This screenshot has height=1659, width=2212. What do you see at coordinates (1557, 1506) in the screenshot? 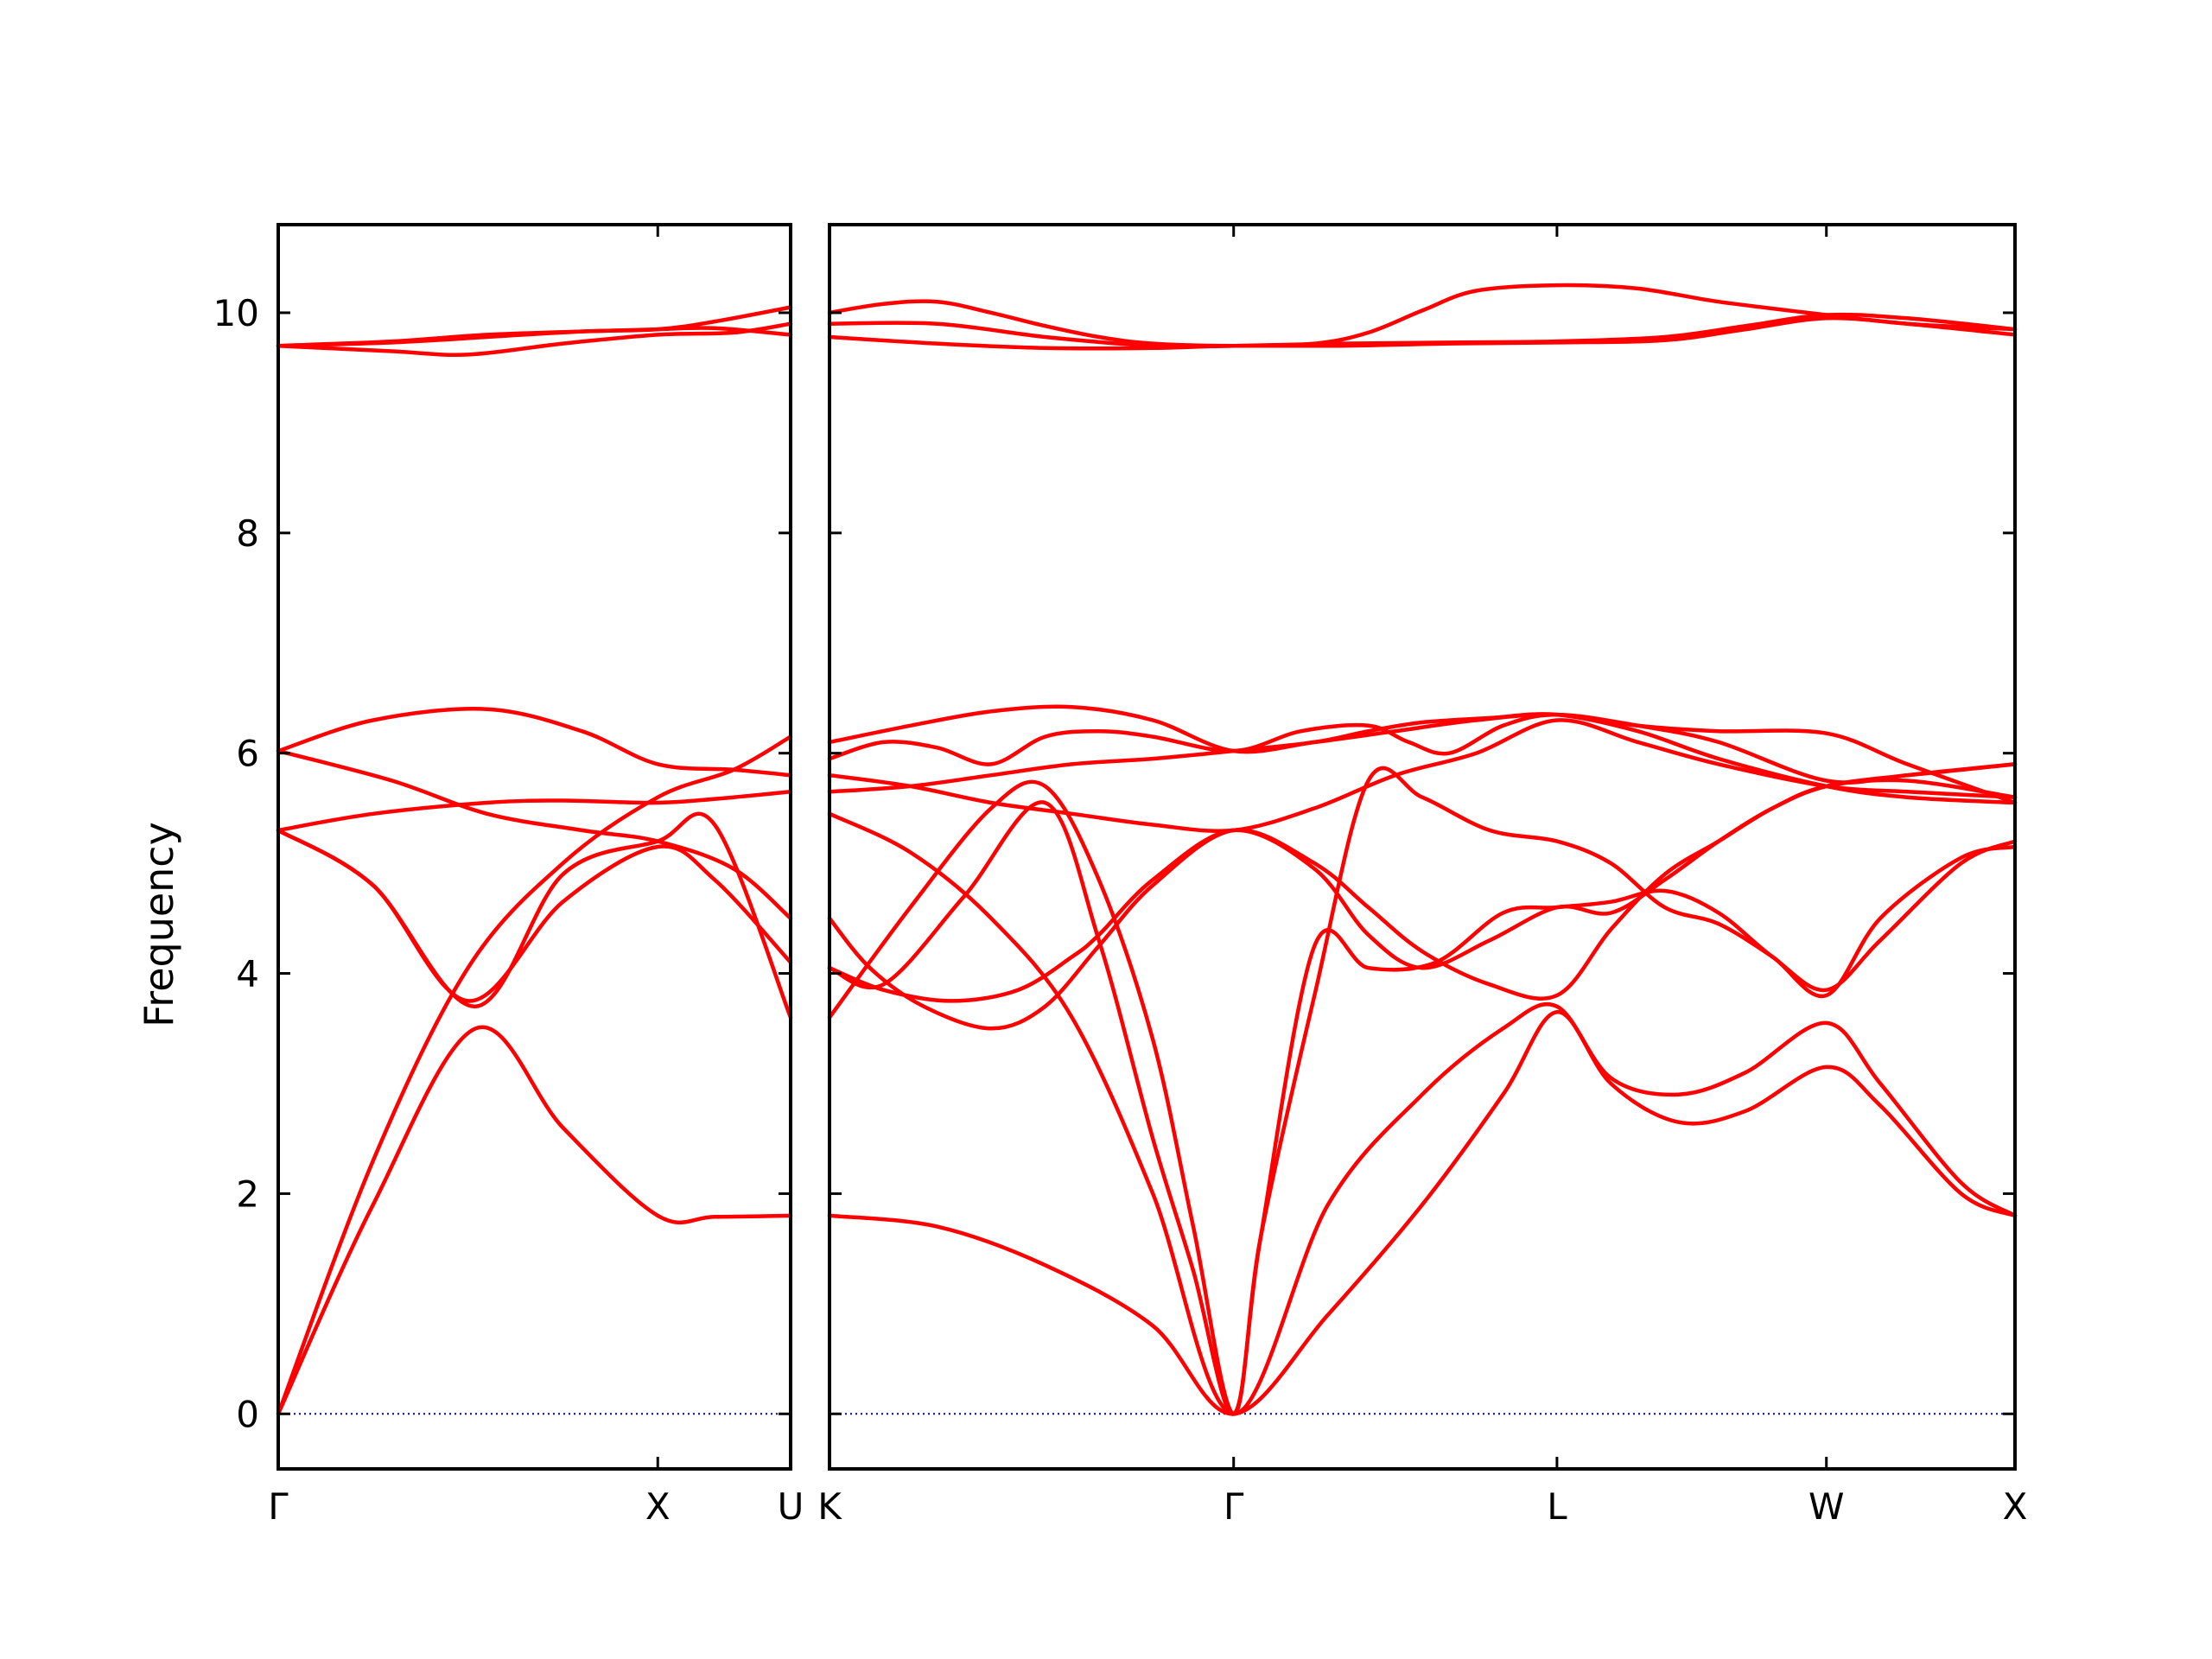
I see `right-x-tick-label-3: L` at bounding box center [1557, 1506].